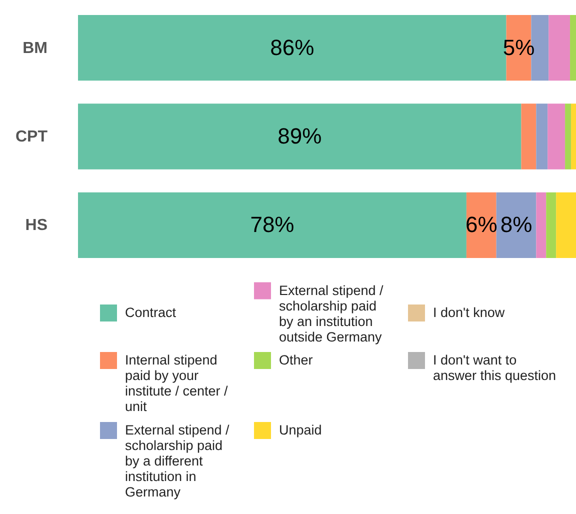 The image size is (576, 514). I want to click on legend-label: External stipend / scholarship paid by a different institution in Germany, so click(177, 461).